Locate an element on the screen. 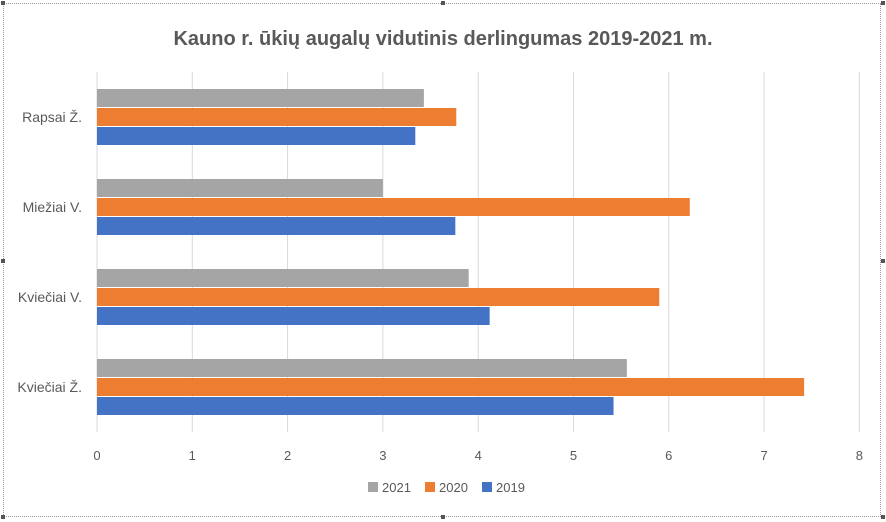 This screenshot has width=886, height=522. x-tick-label: 7 is located at coordinates (763, 455).